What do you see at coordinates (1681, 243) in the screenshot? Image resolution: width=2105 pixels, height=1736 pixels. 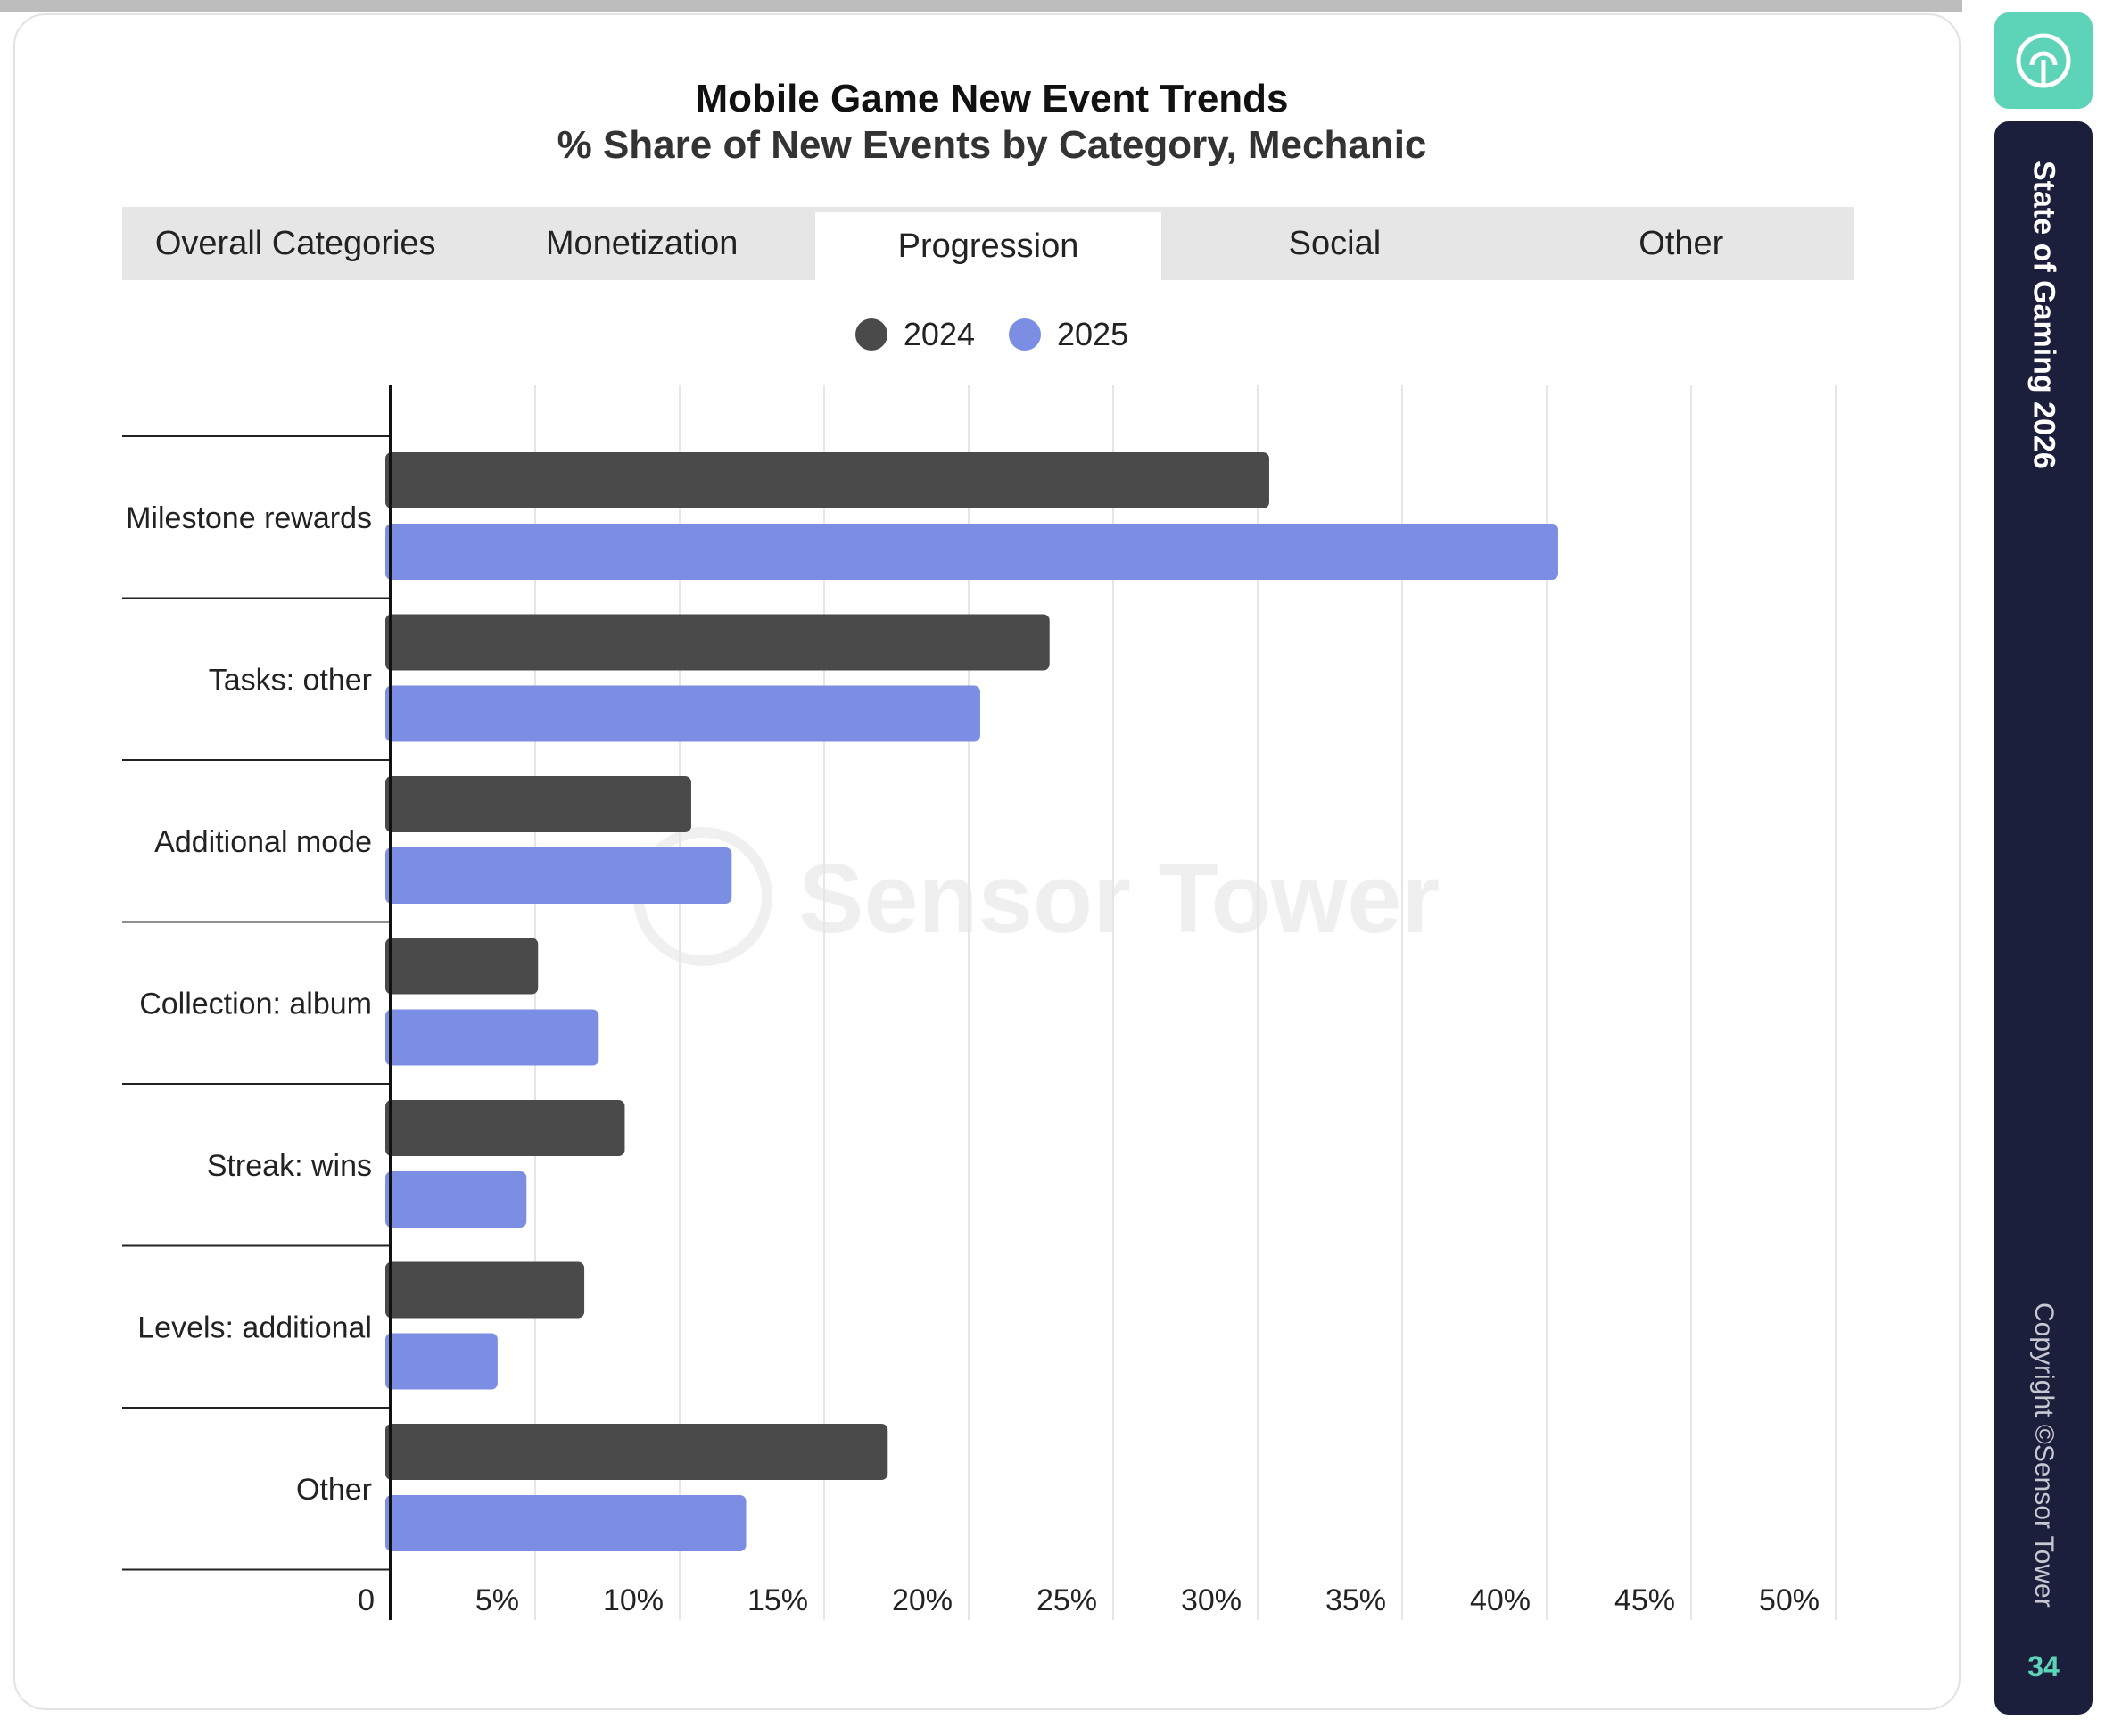 I see `tab-other: Other` at bounding box center [1681, 243].